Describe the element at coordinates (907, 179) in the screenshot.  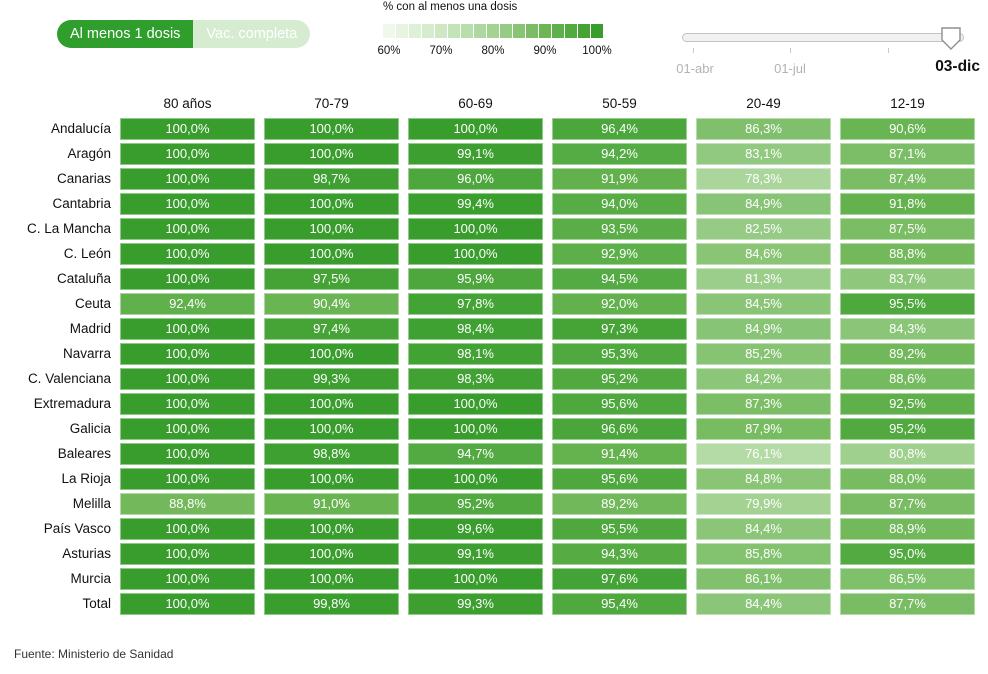
I see `heatmap-cell: 87,4%` at that location.